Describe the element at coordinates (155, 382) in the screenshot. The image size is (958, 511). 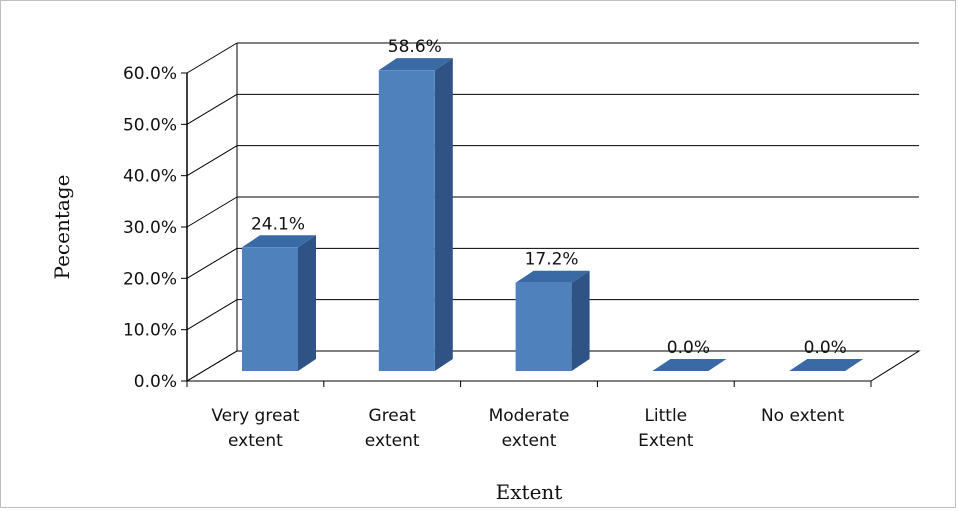
I see `y-tick-label: 0.0%` at that location.